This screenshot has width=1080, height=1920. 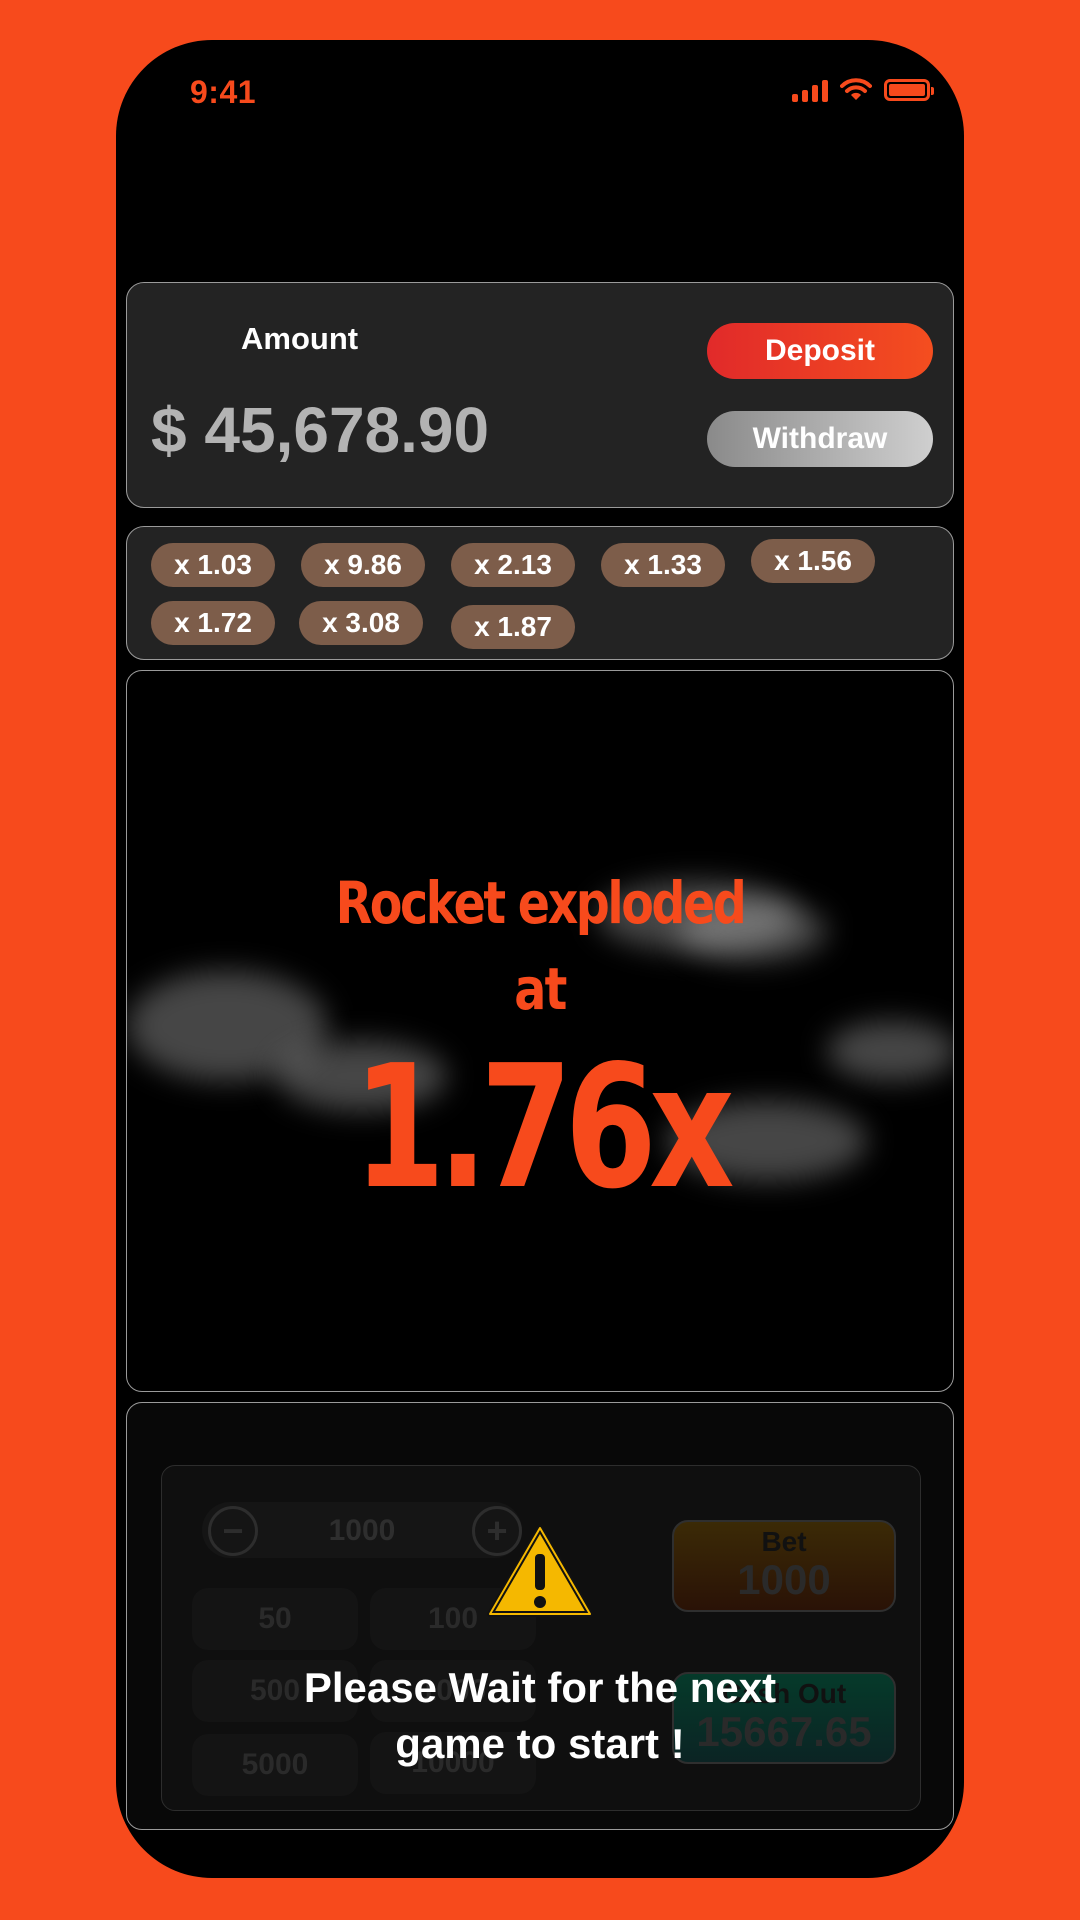 I want to click on wait-message-line1: Please Wait for the next, so click(x=540, y=1687).